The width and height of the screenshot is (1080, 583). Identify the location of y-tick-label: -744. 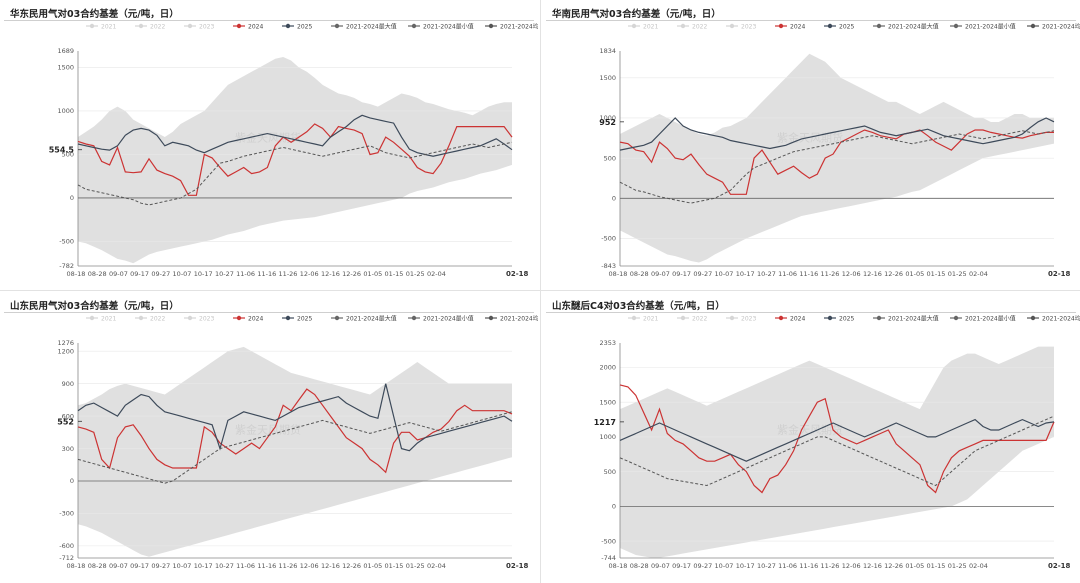
(608, 558).